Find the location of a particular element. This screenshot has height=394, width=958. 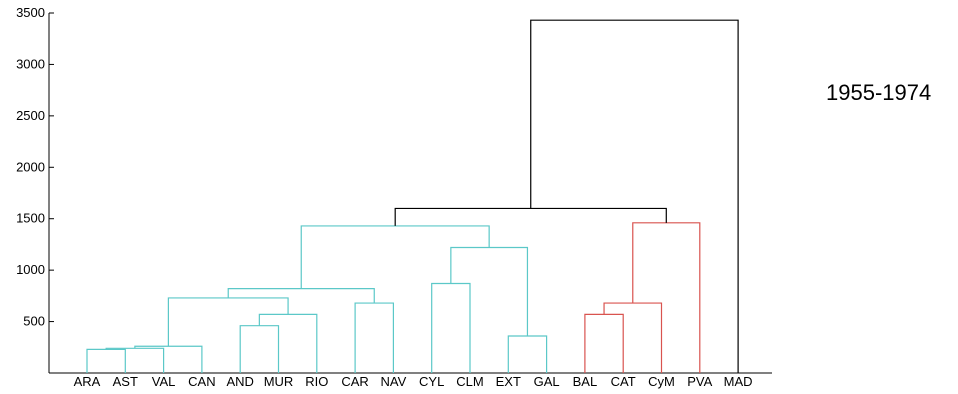

leaf-label: AND is located at coordinates (239, 381).